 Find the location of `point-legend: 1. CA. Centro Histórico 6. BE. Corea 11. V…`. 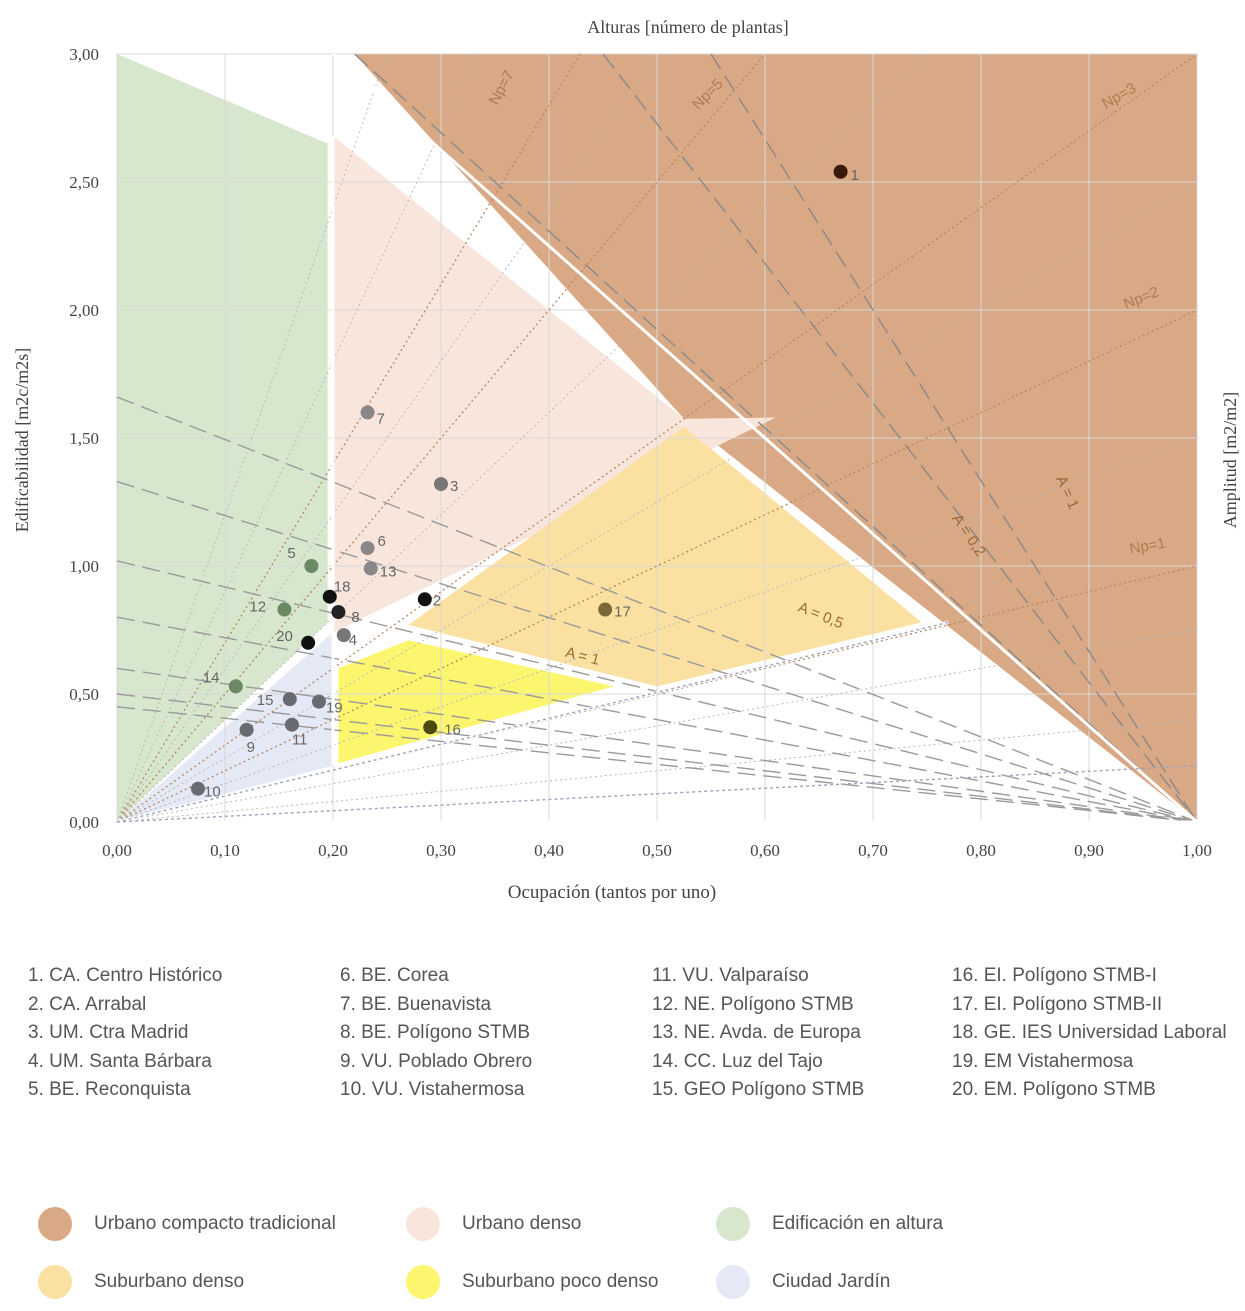

point-legend: 1. CA. Centro Histórico 6. BE. Corea 11. V… is located at coordinates (636, 1033).